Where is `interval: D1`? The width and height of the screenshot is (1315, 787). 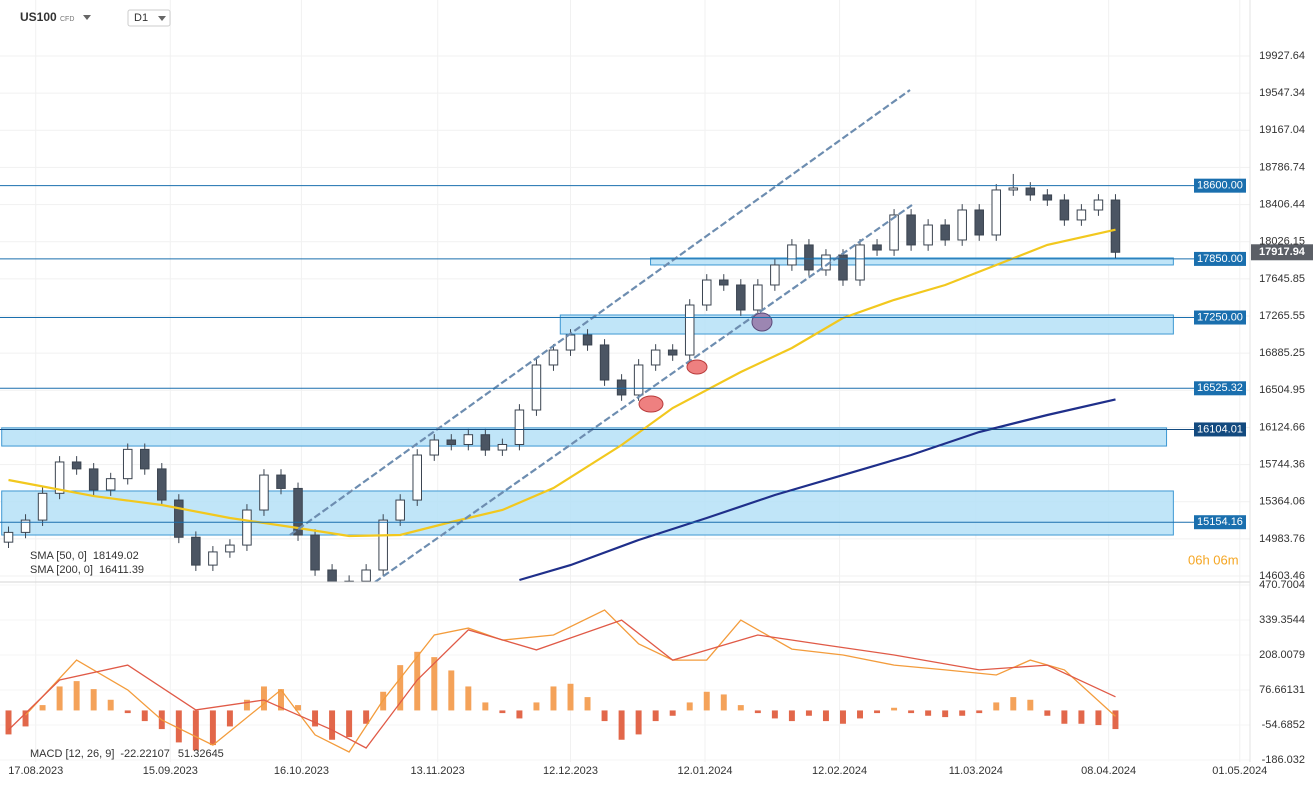
interval: D1 is located at coordinates (141, 18).